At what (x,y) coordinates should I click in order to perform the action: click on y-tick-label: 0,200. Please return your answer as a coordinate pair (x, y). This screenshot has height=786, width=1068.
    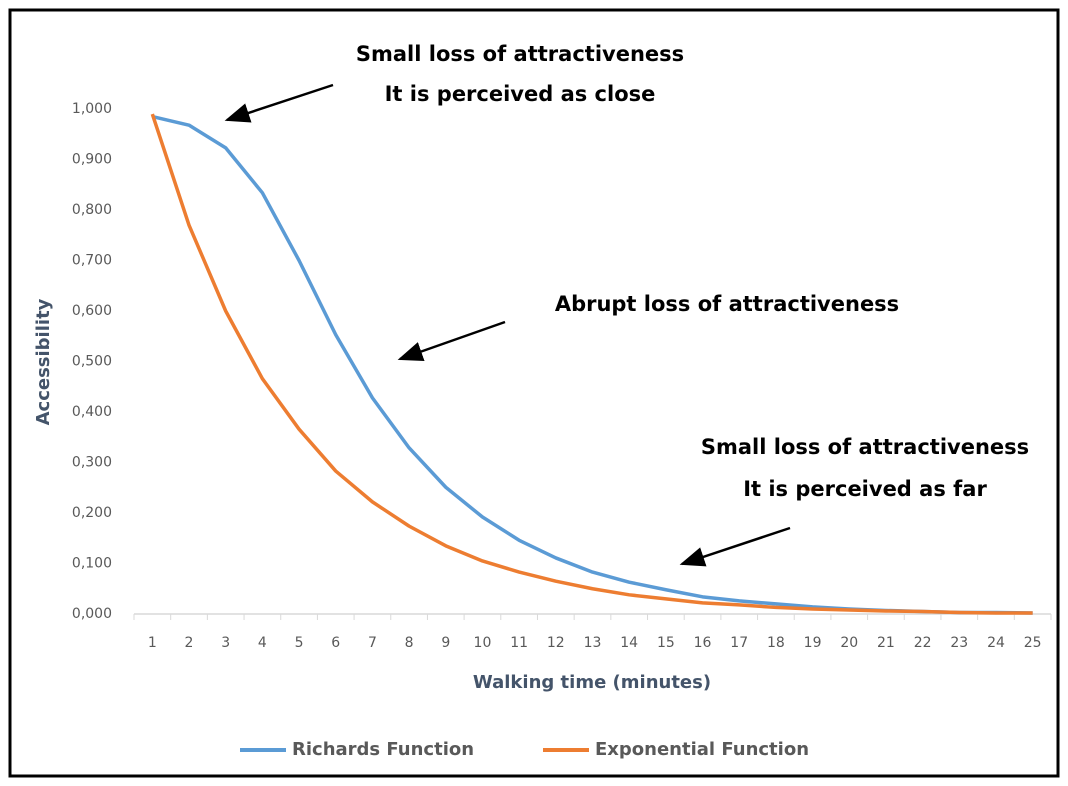
    Looking at the image, I should click on (92, 513).